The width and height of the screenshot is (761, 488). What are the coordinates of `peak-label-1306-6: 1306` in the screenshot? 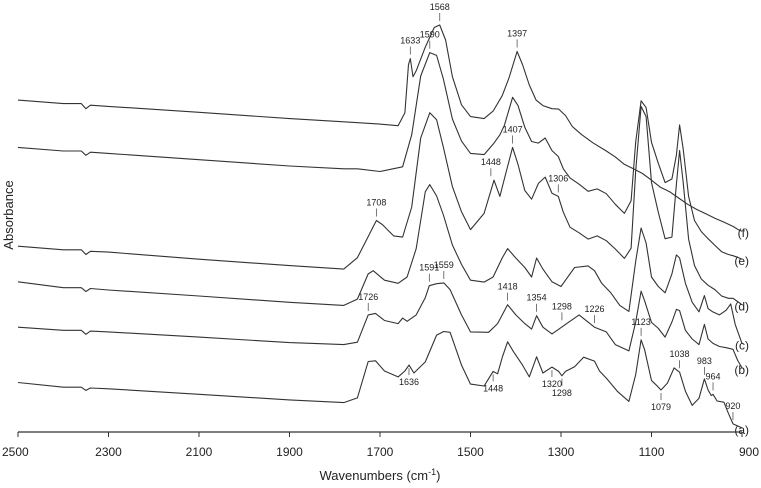 It's located at (558, 178).